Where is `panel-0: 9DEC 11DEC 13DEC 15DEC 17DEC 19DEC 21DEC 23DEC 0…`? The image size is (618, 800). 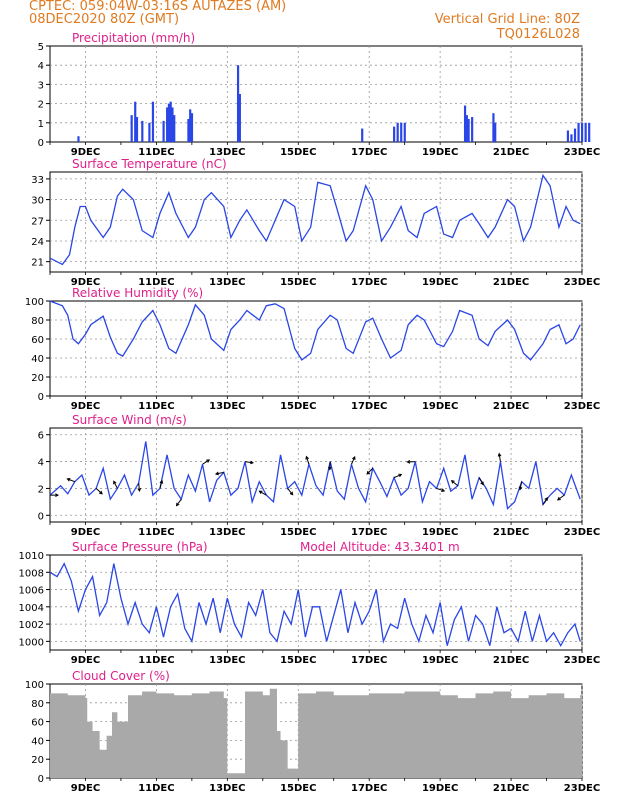
panel-0: 9DEC 11DEC 13DEC 15DEC 17DEC 19DEC 21DEC 23DEC 0… is located at coordinates (319, 94).